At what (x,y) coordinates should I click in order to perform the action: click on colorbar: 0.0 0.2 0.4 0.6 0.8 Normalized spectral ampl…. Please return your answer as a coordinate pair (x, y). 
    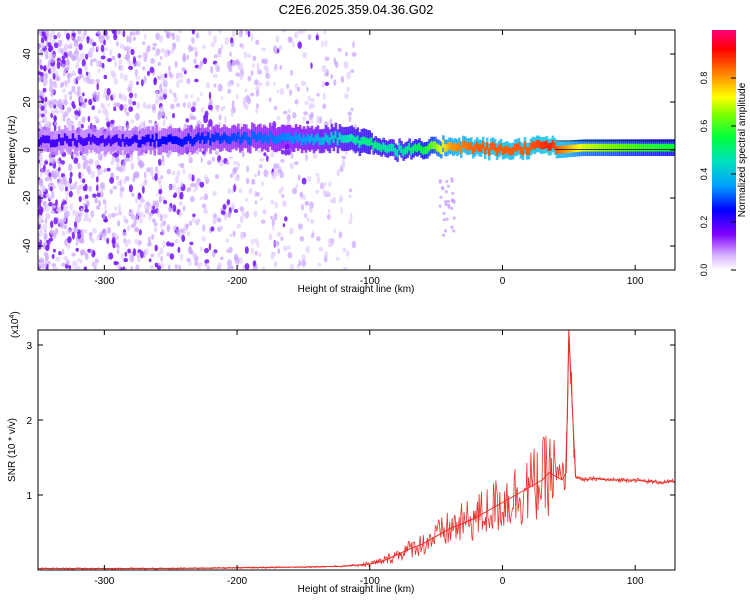
    Looking at the image, I should click on (723, 153).